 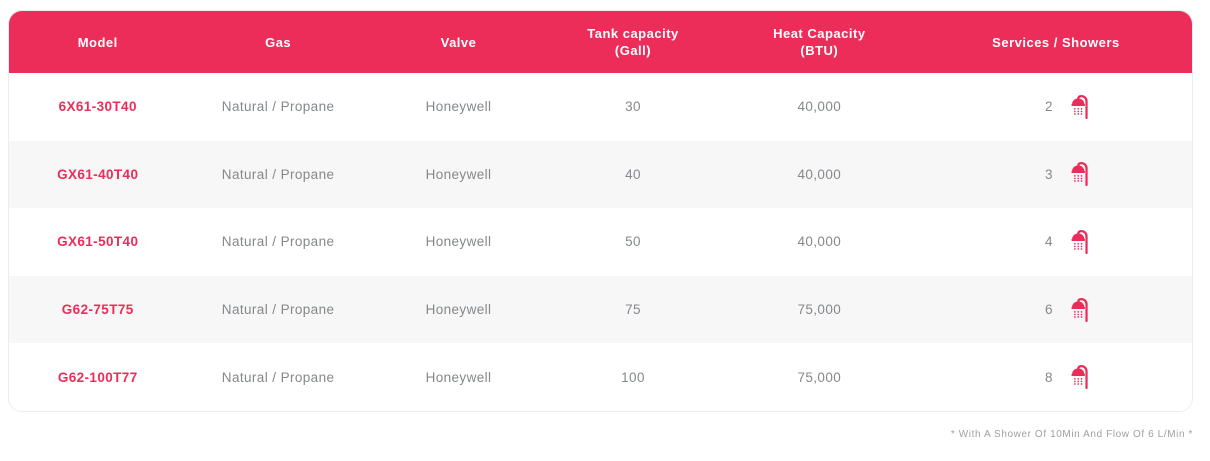 I want to click on tank-capacity-cell: 30, so click(x=633, y=107).